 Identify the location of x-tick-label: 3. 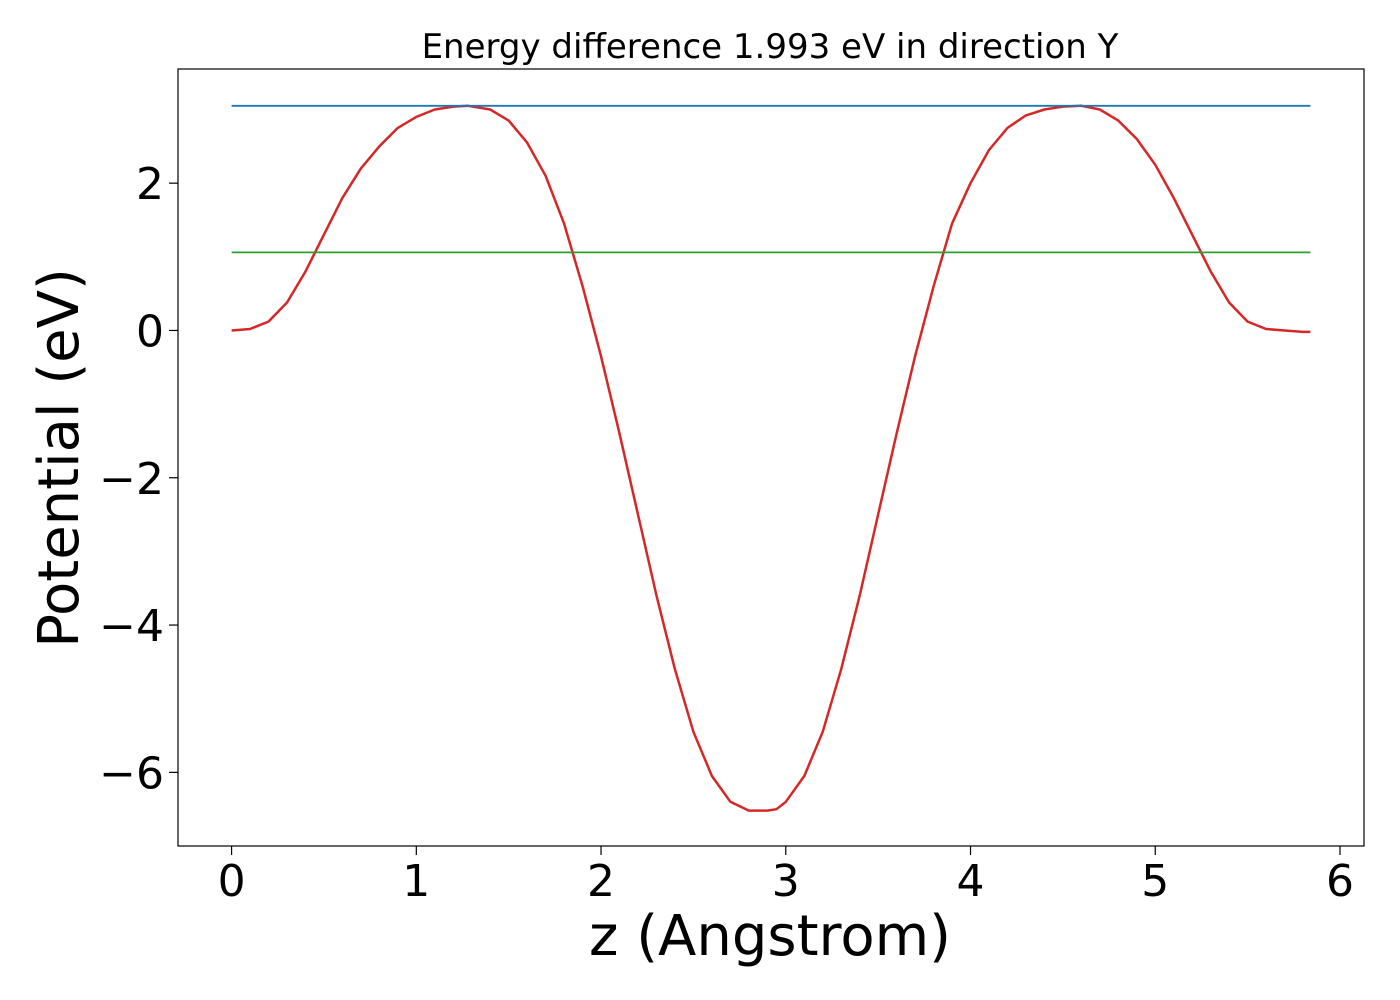
(786, 881).